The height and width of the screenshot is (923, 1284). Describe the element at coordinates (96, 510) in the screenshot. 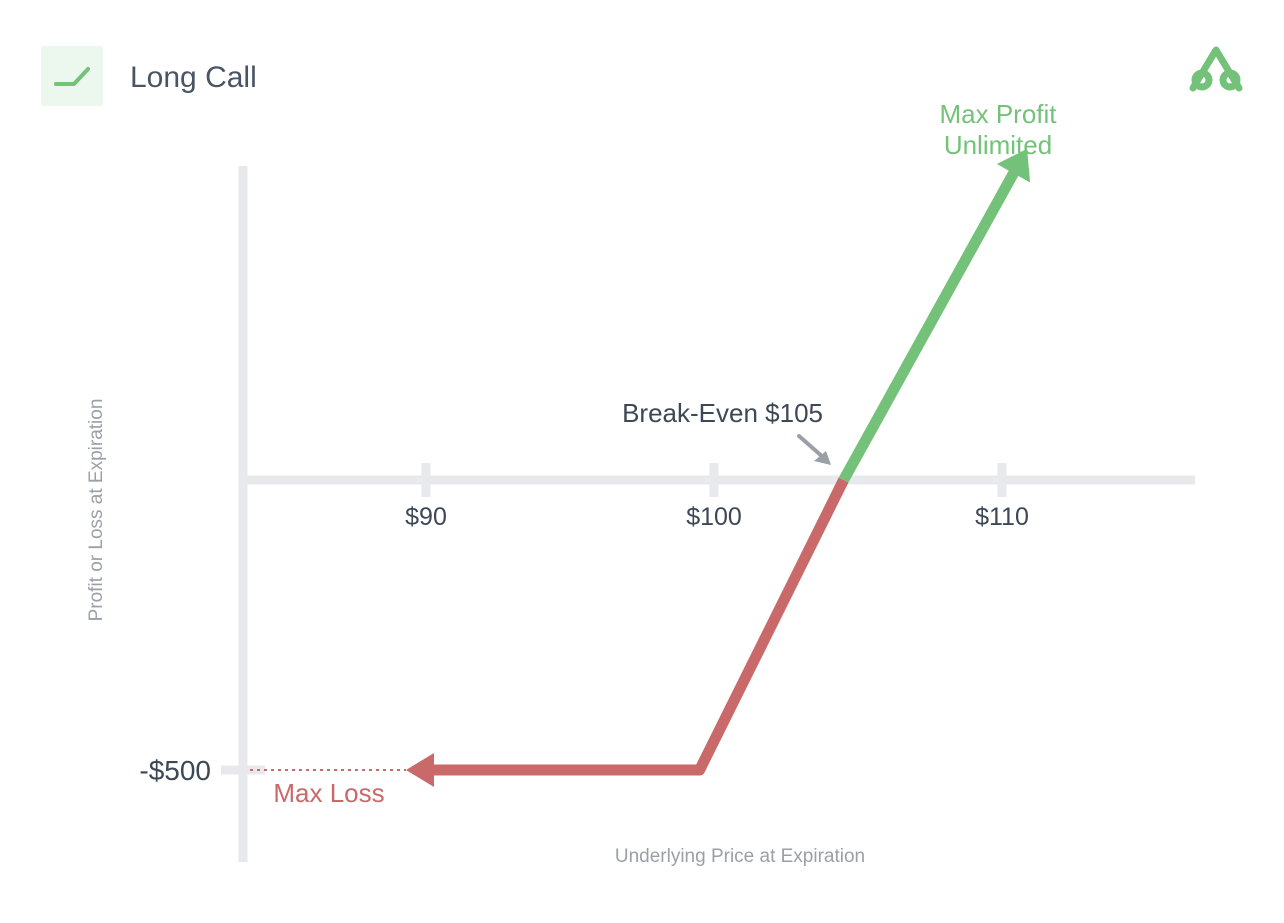

I see `y-axis-title: Profit or Loss at Expiration` at that location.